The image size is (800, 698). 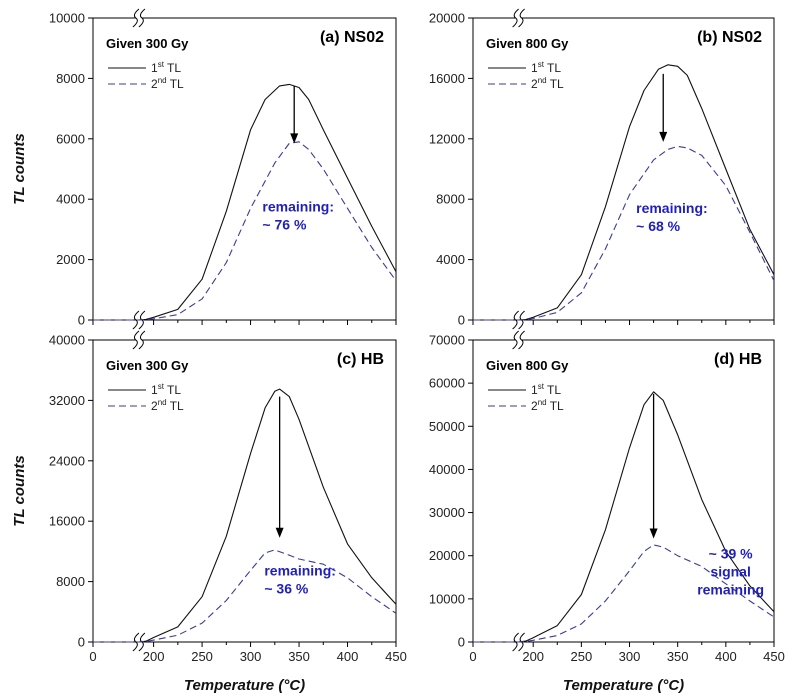 I want to click on annotation-text: signal, so click(x=730, y=572).